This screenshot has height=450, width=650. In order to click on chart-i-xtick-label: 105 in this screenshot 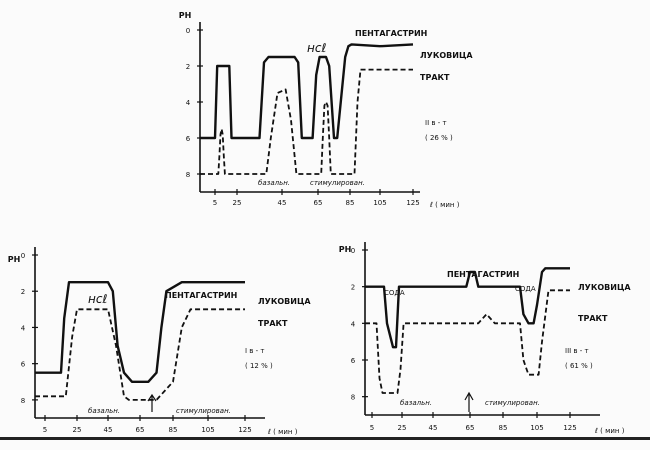, I will do `click(207, 430)`.